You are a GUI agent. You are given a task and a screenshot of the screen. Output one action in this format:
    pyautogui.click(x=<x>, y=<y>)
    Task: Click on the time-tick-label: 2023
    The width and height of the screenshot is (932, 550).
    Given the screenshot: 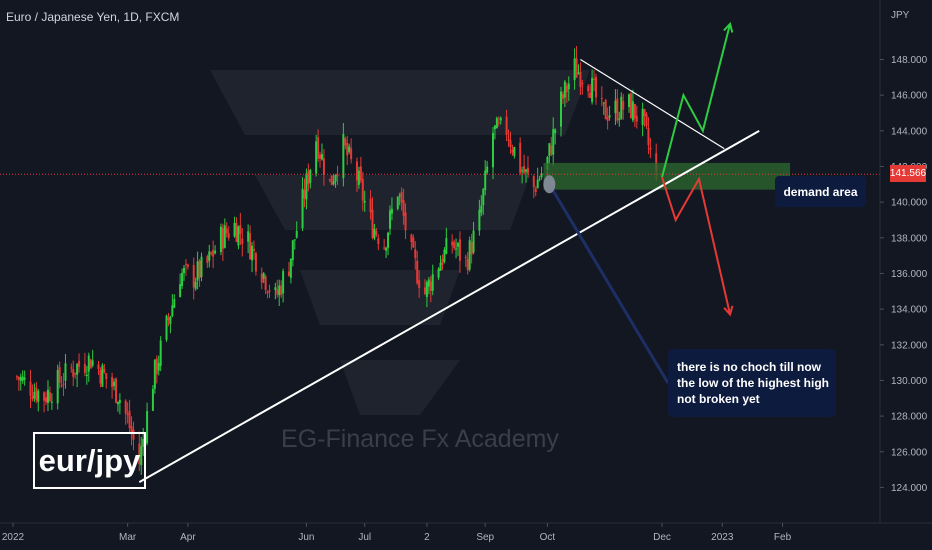 What is the action you would take?
    pyautogui.click(x=722, y=537)
    